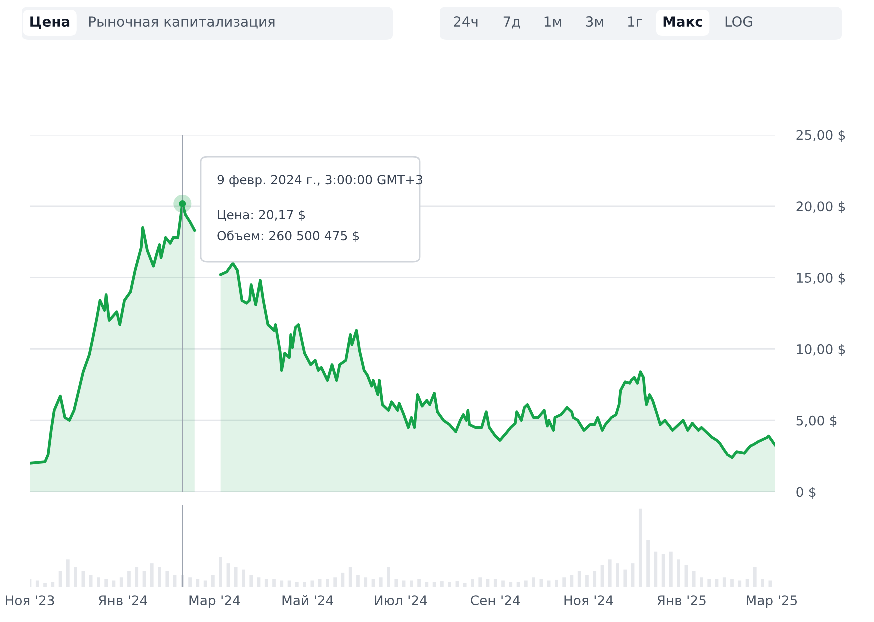 The width and height of the screenshot is (874, 622). What do you see at coordinates (821, 350) in the screenshot?
I see `y-tick-label: 10,00 $` at bounding box center [821, 350].